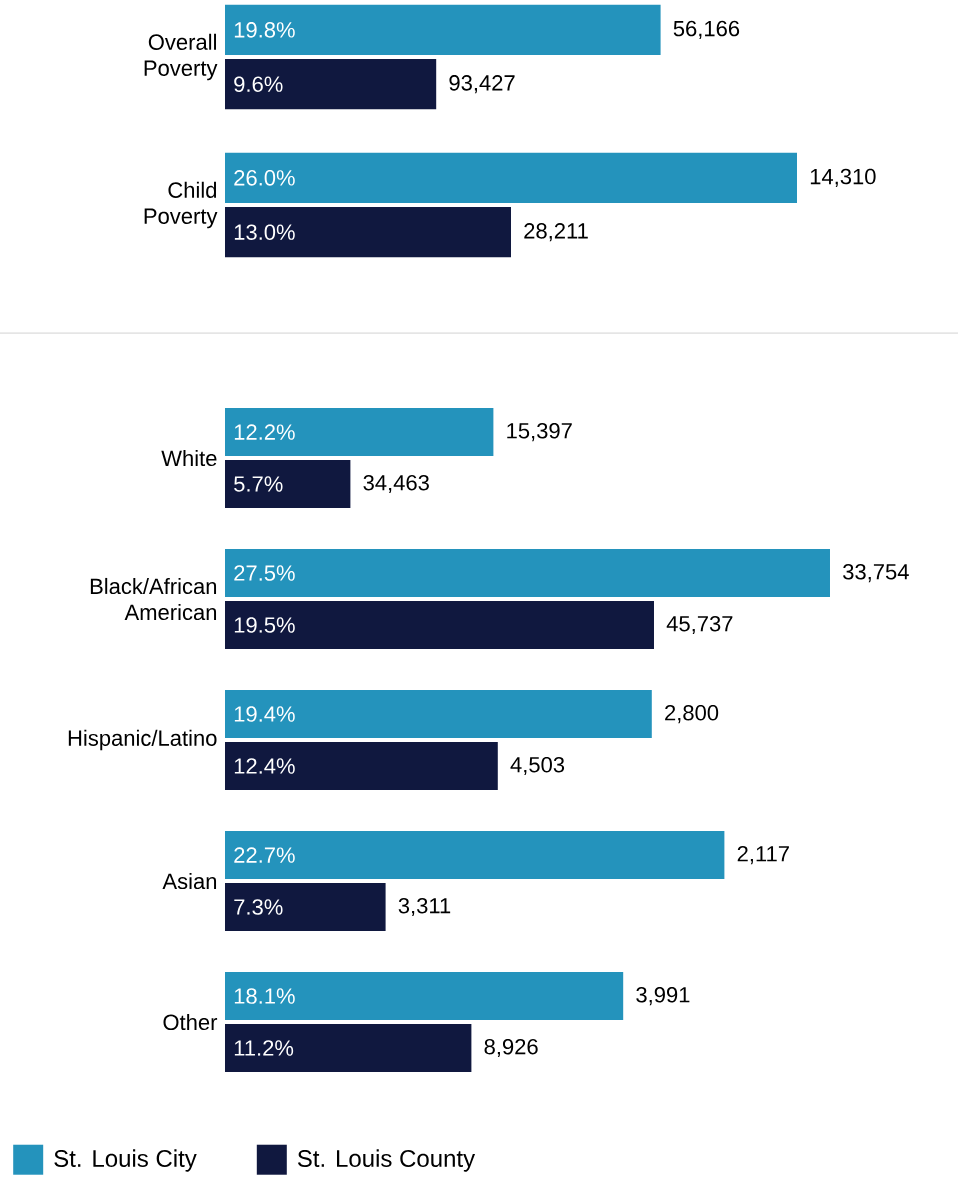 This screenshot has width=958, height=1191. Describe the element at coordinates (876, 573) in the screenshot. I see `annotation: 33,754` at that location.